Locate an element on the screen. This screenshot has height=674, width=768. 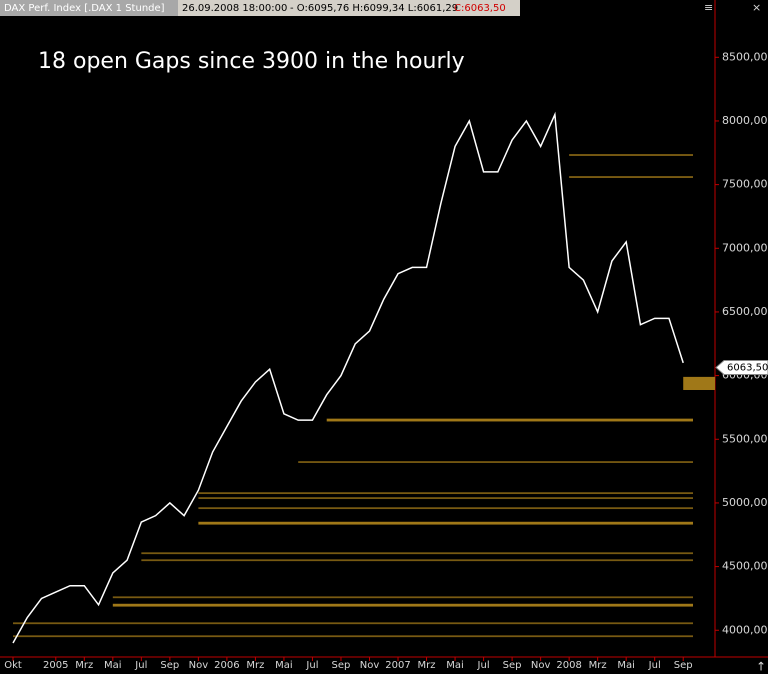
header-instrument-box is located at coordinates (89, 8).